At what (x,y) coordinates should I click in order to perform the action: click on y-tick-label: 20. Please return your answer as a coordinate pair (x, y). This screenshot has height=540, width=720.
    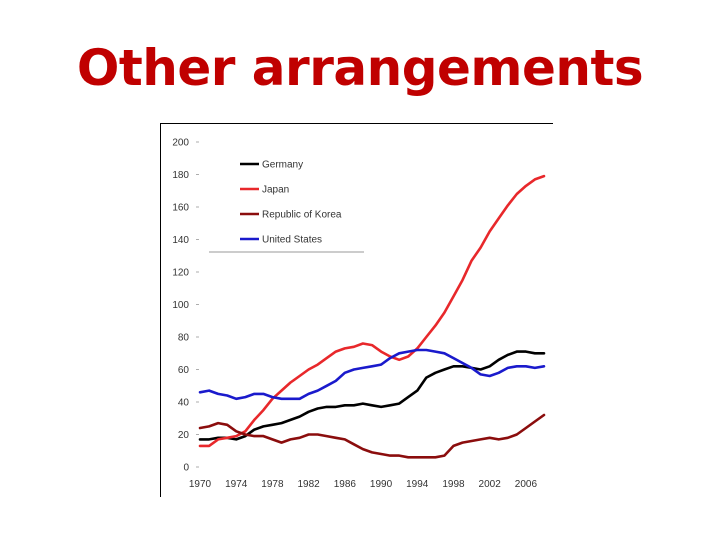
    Looking at the image, I should click on (184, 435).